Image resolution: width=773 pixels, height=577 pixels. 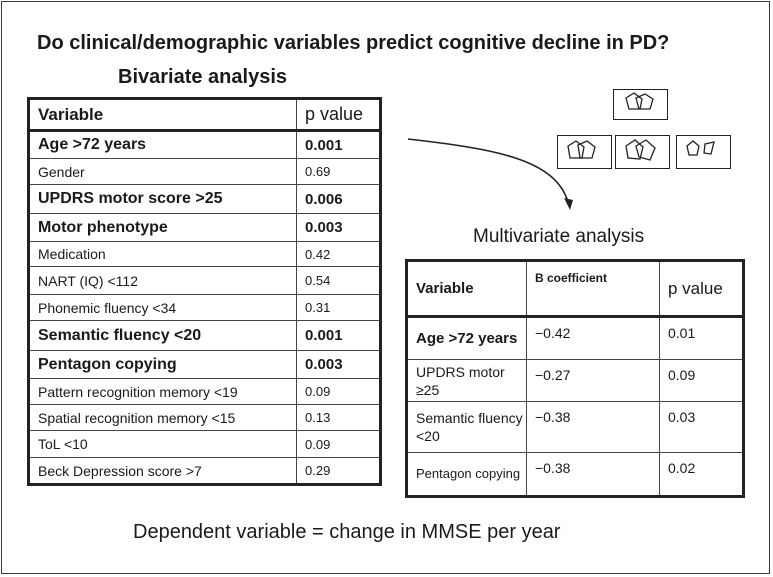 I want to click on table-row: Age >72 years 0.001, so click(x=204, y=144).